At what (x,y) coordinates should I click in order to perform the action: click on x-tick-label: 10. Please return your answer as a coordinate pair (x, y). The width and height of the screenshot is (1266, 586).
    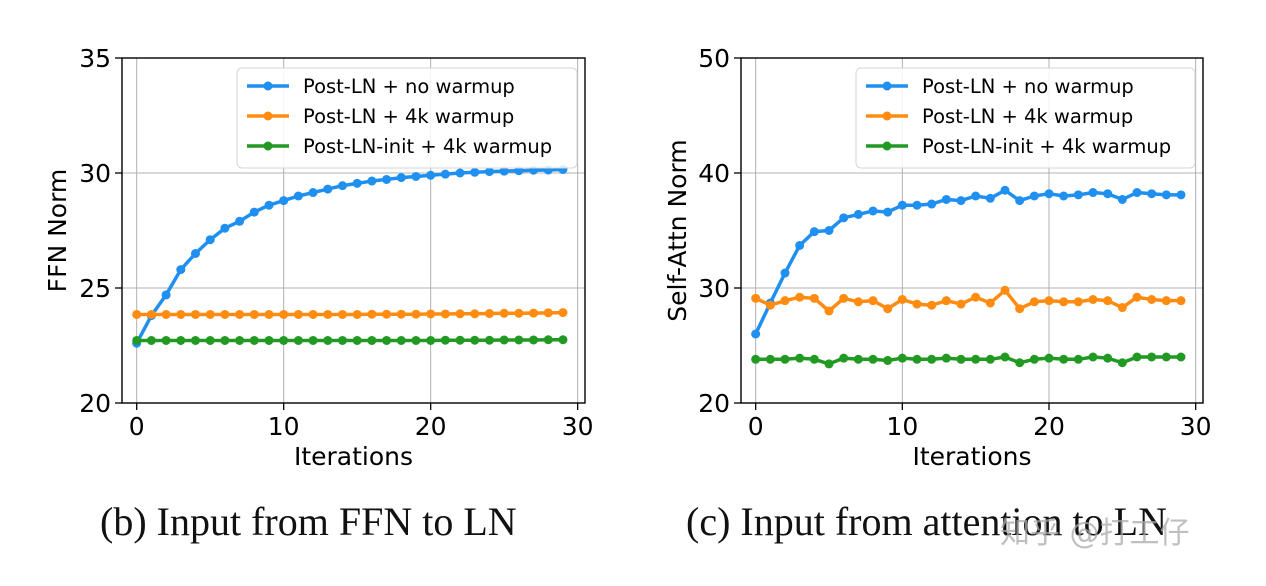
    Looking at the image, I should click on (284, 426).